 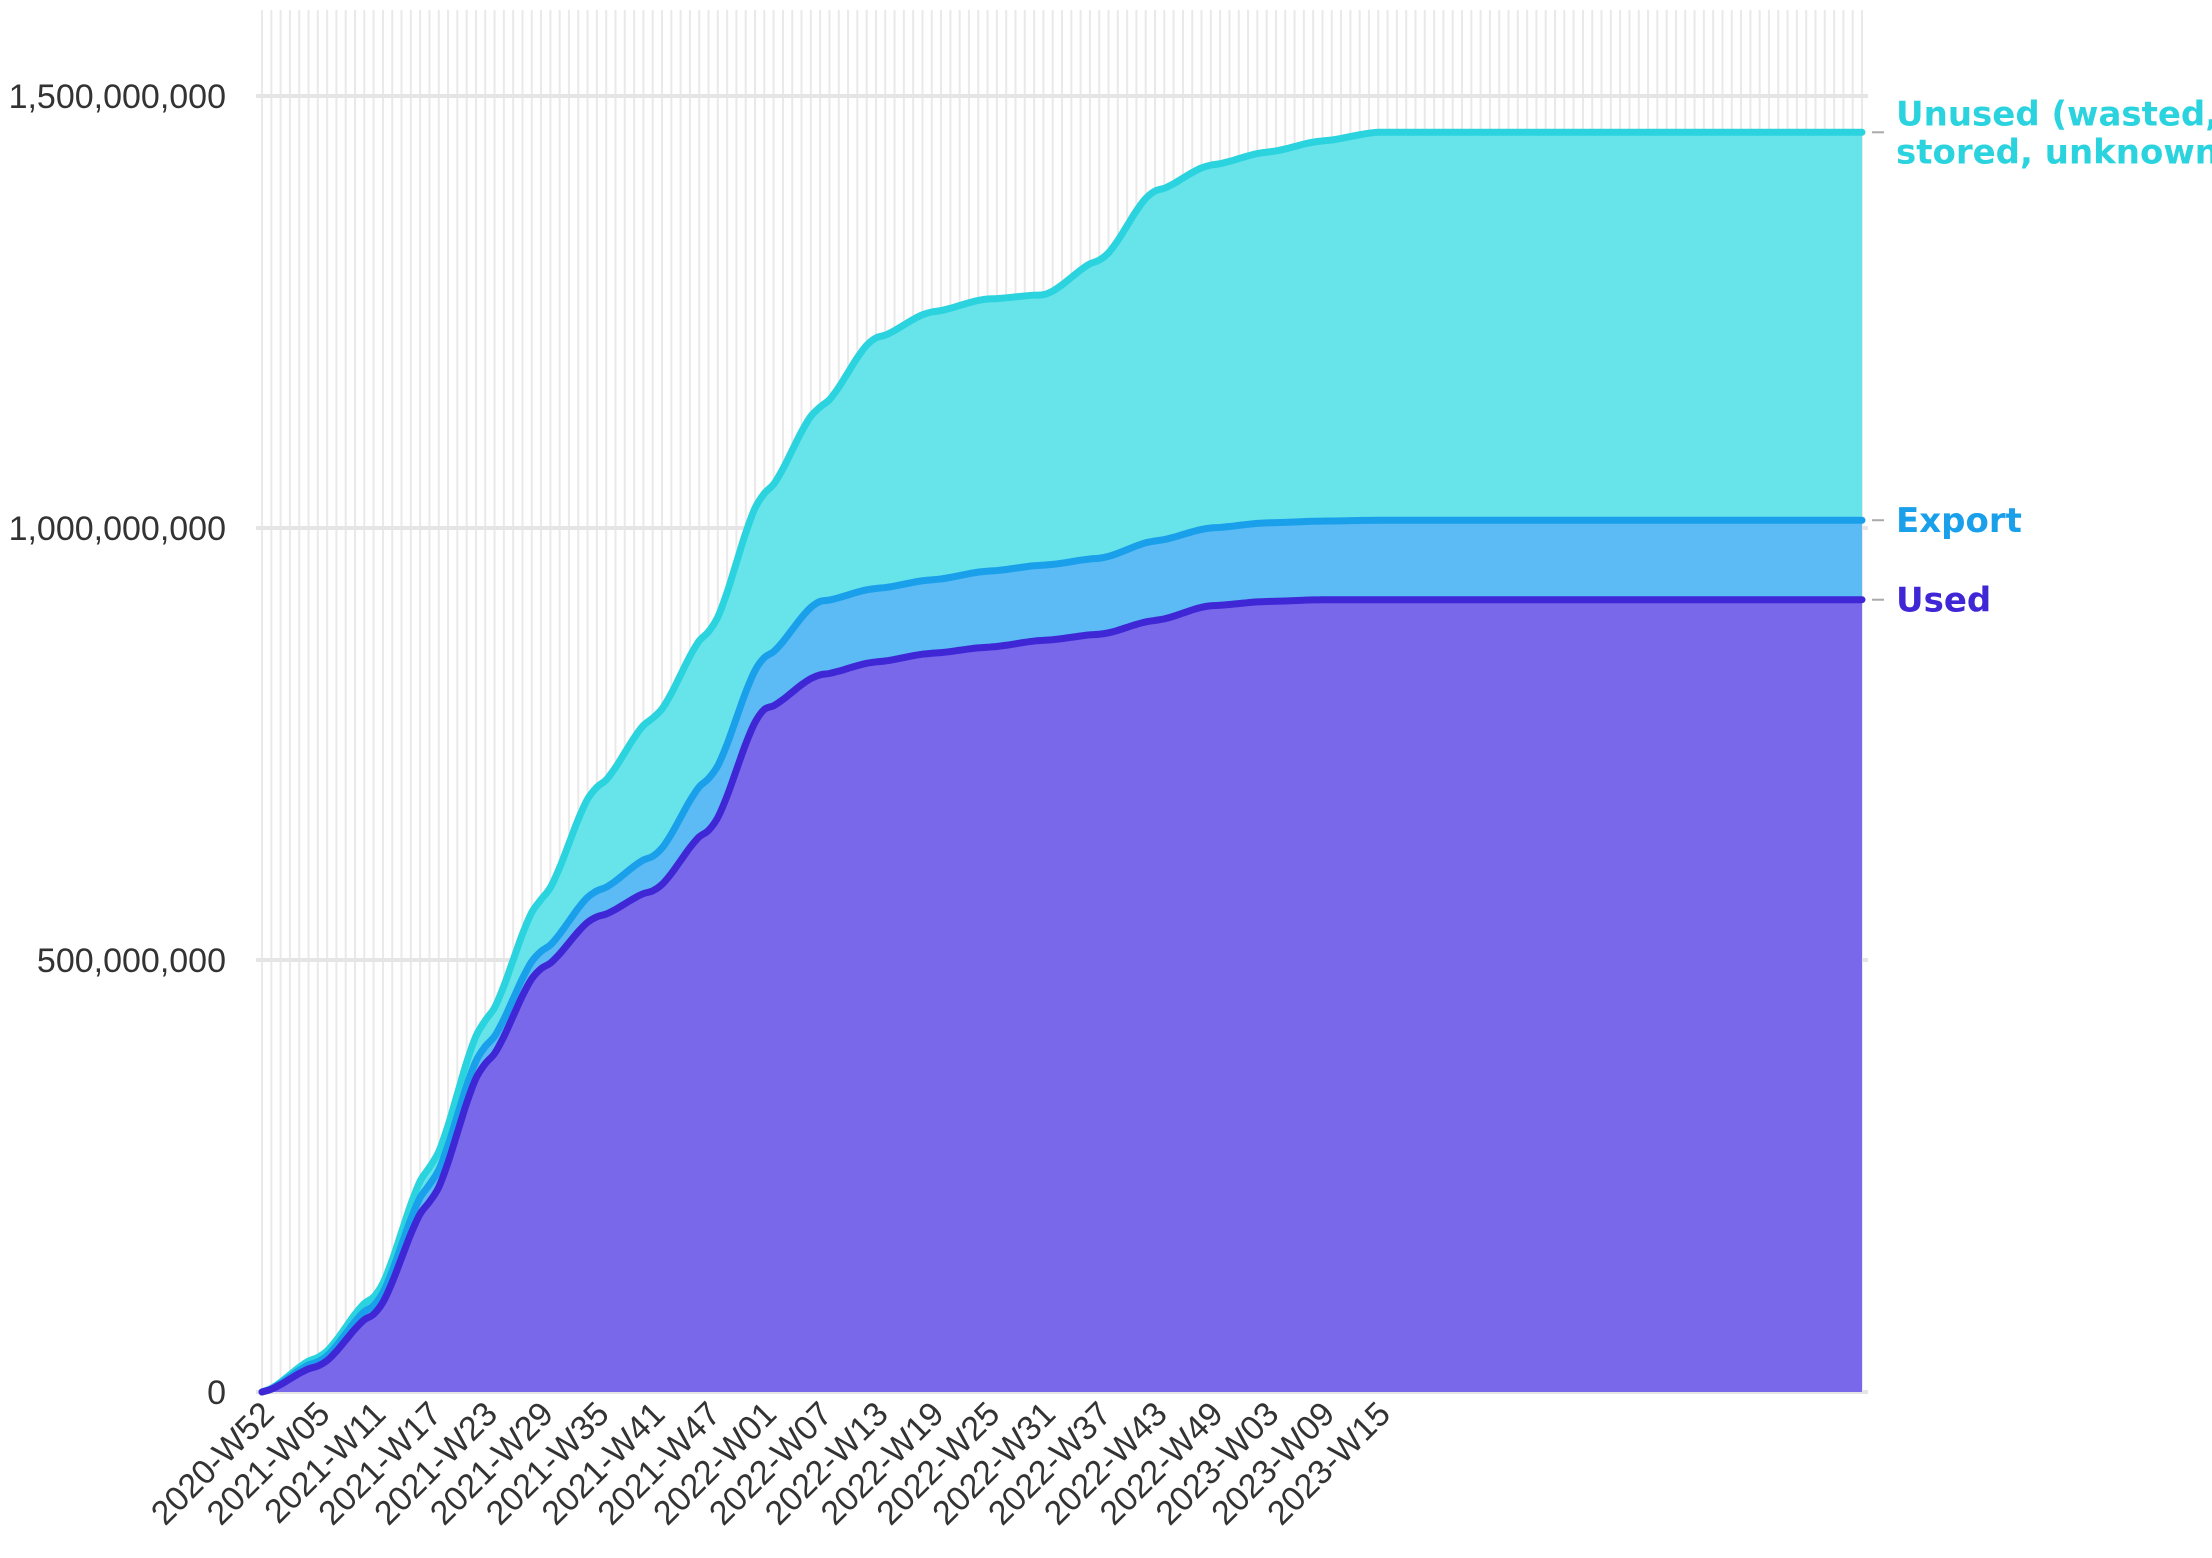 What do you see at coordinates (117, 745) in the screenshot?
I see `y-axis: 0 500,000,000 1,000,000,000 1,500,000,000` at bounding box center [117, 745].